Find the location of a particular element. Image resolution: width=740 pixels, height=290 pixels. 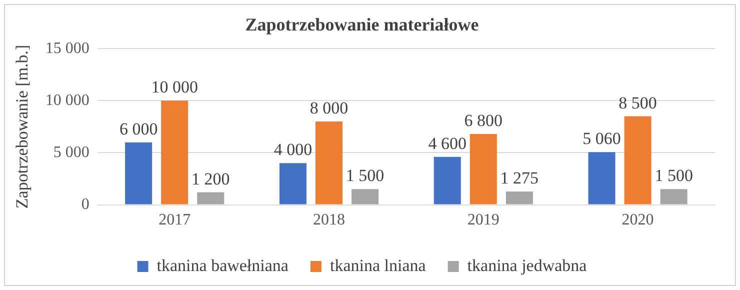

x-tick-label: 2018 is located at coordinates (329, 220).